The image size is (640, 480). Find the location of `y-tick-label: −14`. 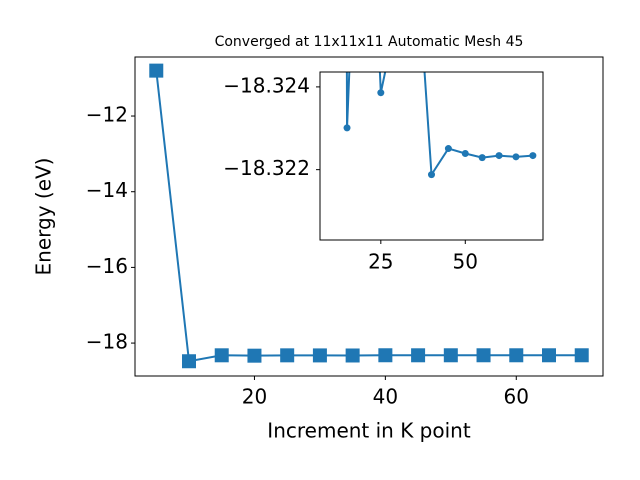

y-tick-label: −14 is located at coordinates (107, 190).